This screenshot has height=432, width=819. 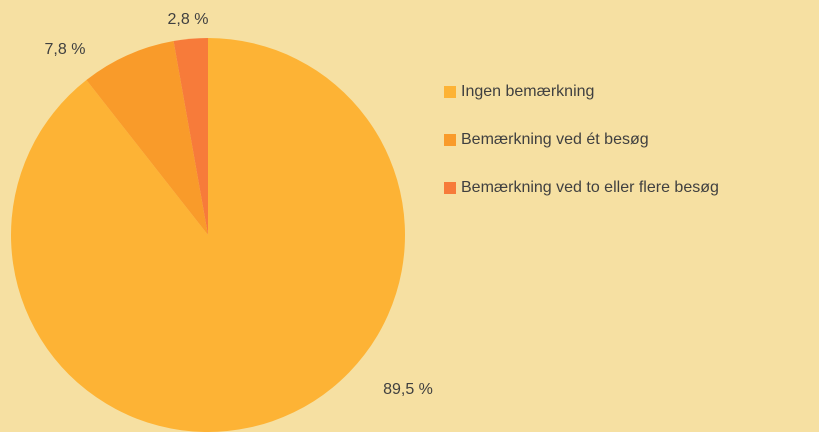 I want to click on legend-label: Bemærkning ved ét besøg, so click(x=555, y=139).